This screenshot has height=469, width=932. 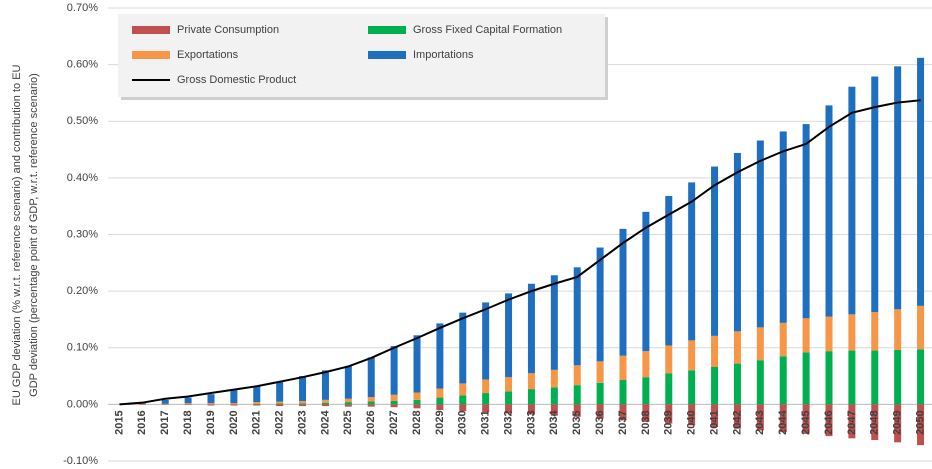 I want to click on x-tick-label: 2043, so click(x=760, y=422).